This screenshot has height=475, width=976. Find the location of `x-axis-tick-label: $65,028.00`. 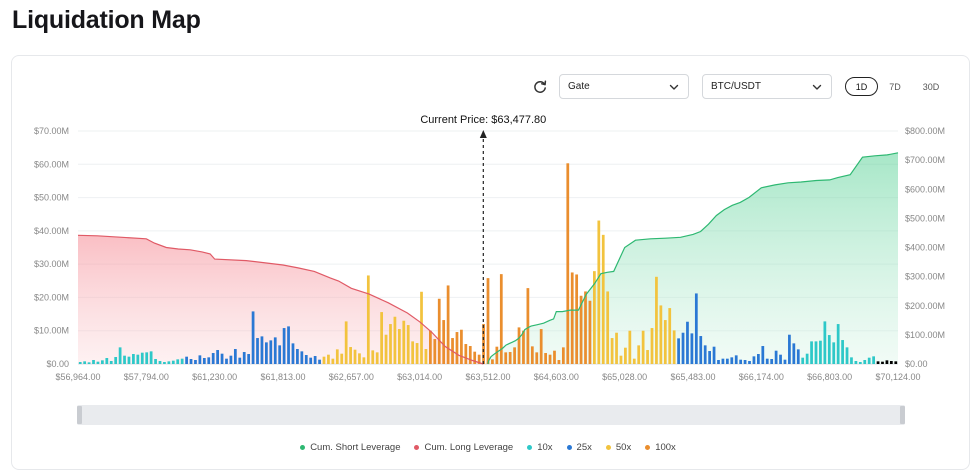

x-axis-tick-label: $65,028.00 is located at coordinates (624, 377).